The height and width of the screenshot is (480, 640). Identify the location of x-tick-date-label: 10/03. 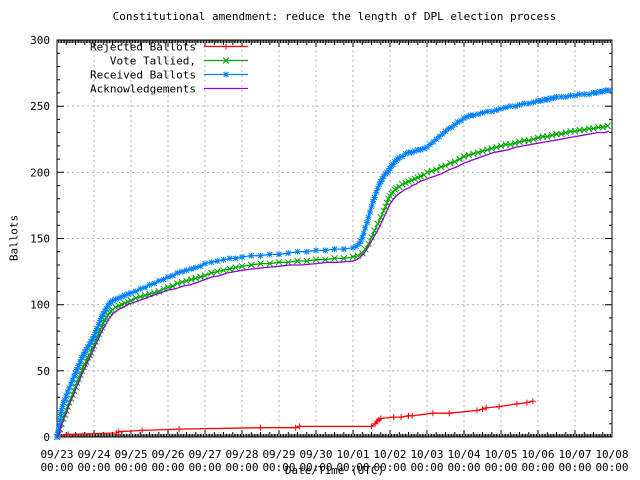
(426, 454).